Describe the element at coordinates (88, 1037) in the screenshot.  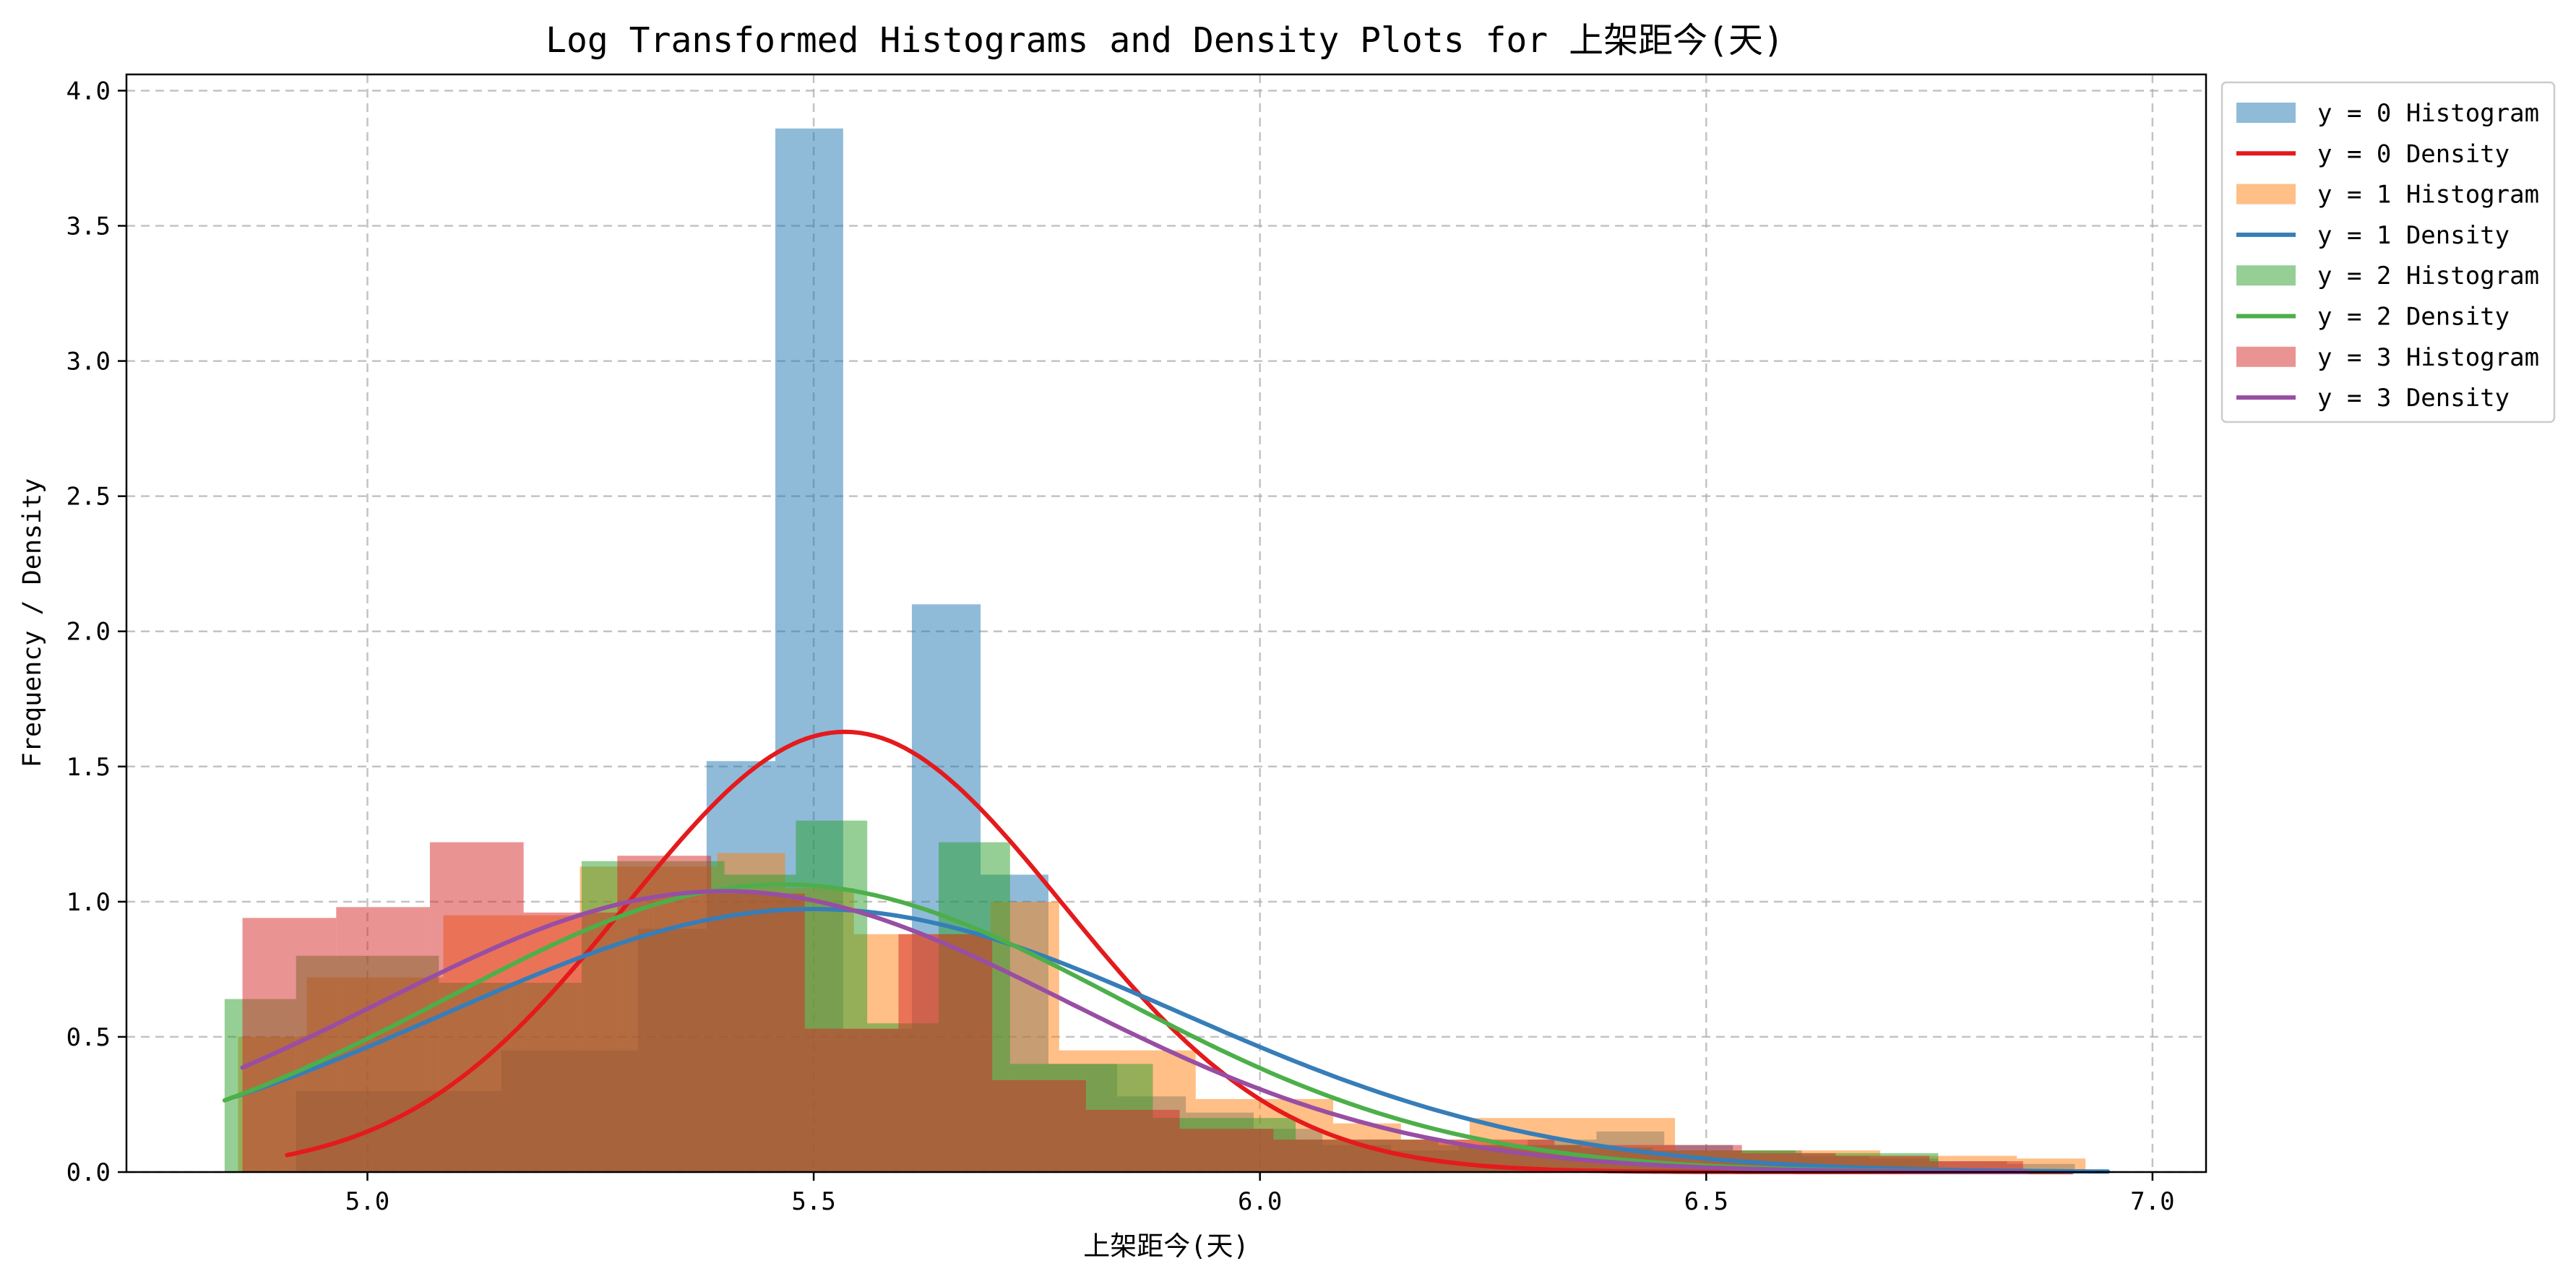
I see `y-tick-label: 0.5` at that location.